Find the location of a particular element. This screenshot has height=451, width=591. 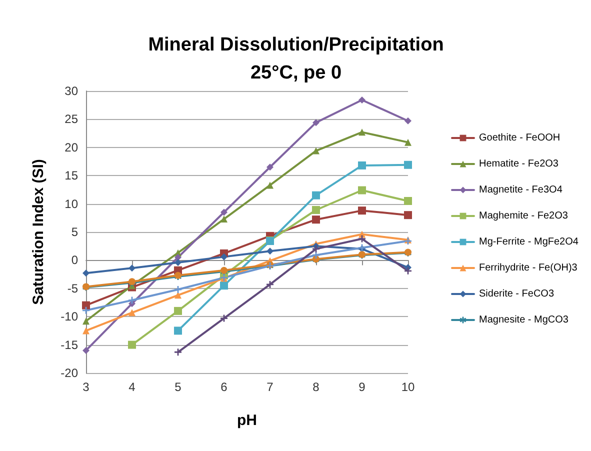

legend-label: Magnetite - Fe3O4 is located at coordinates (521, 190).